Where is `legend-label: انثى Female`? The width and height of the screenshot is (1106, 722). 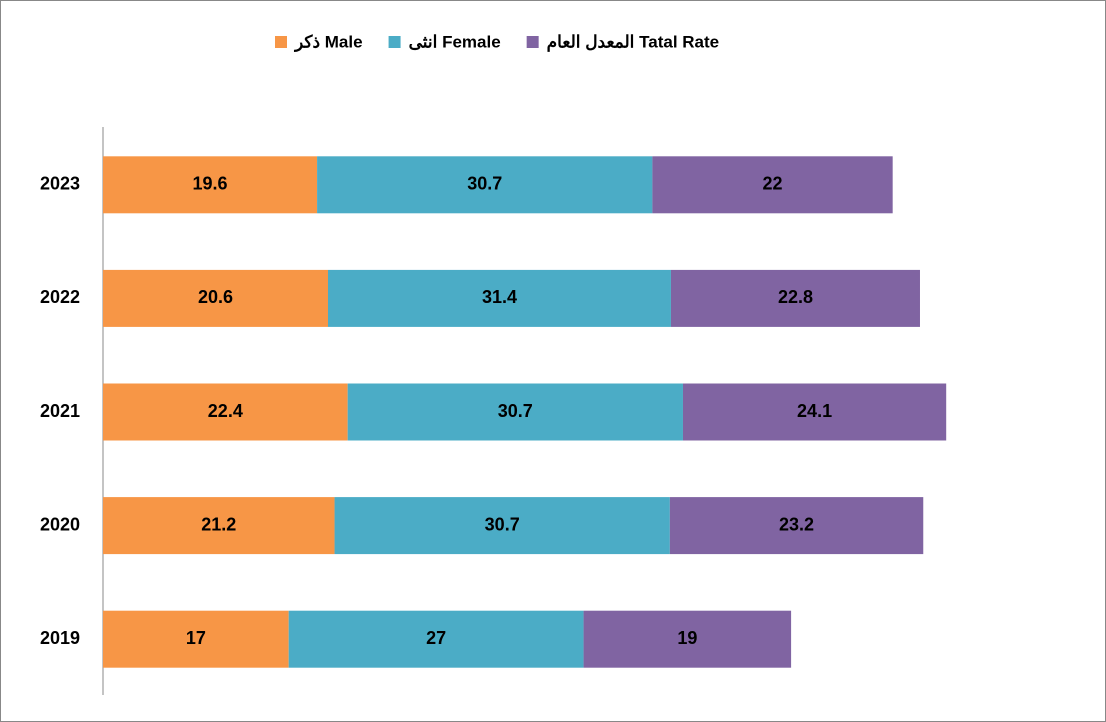
legend-label: انثى Female is located at coordinates (455, 41).